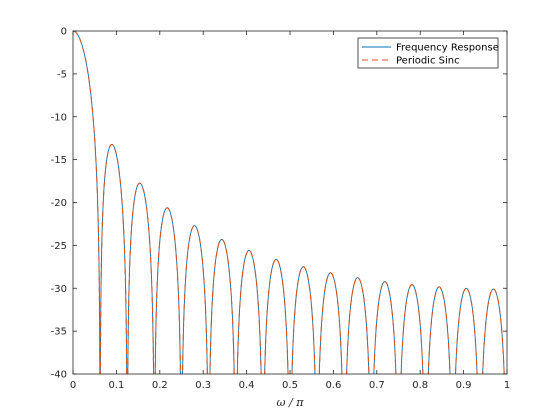 The width and height of the screenshot is (560, 420). Describe the element at coordinates (247, 385) in the screenshot. I see `x-tick-label: 0.4` at that location.